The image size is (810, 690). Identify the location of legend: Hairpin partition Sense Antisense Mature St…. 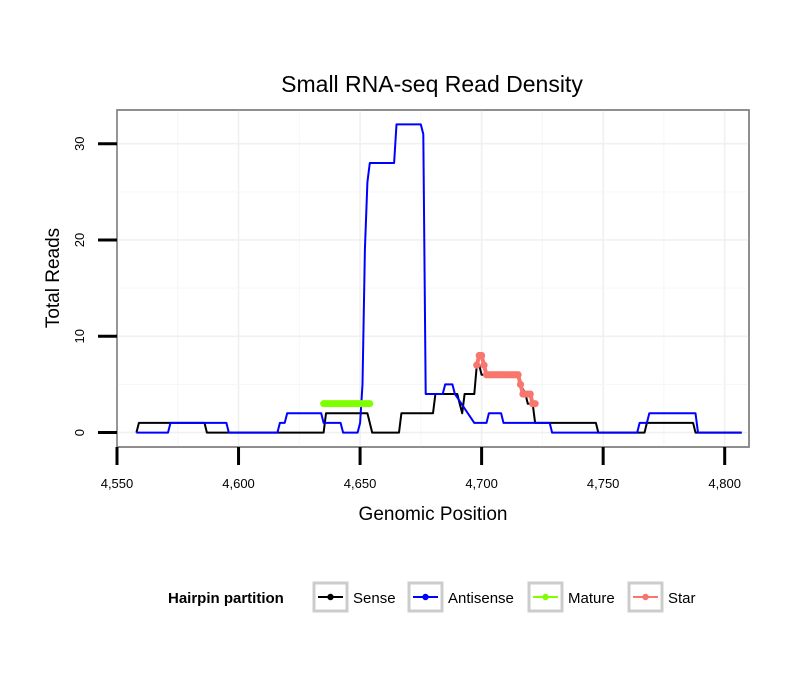
(432, 597).